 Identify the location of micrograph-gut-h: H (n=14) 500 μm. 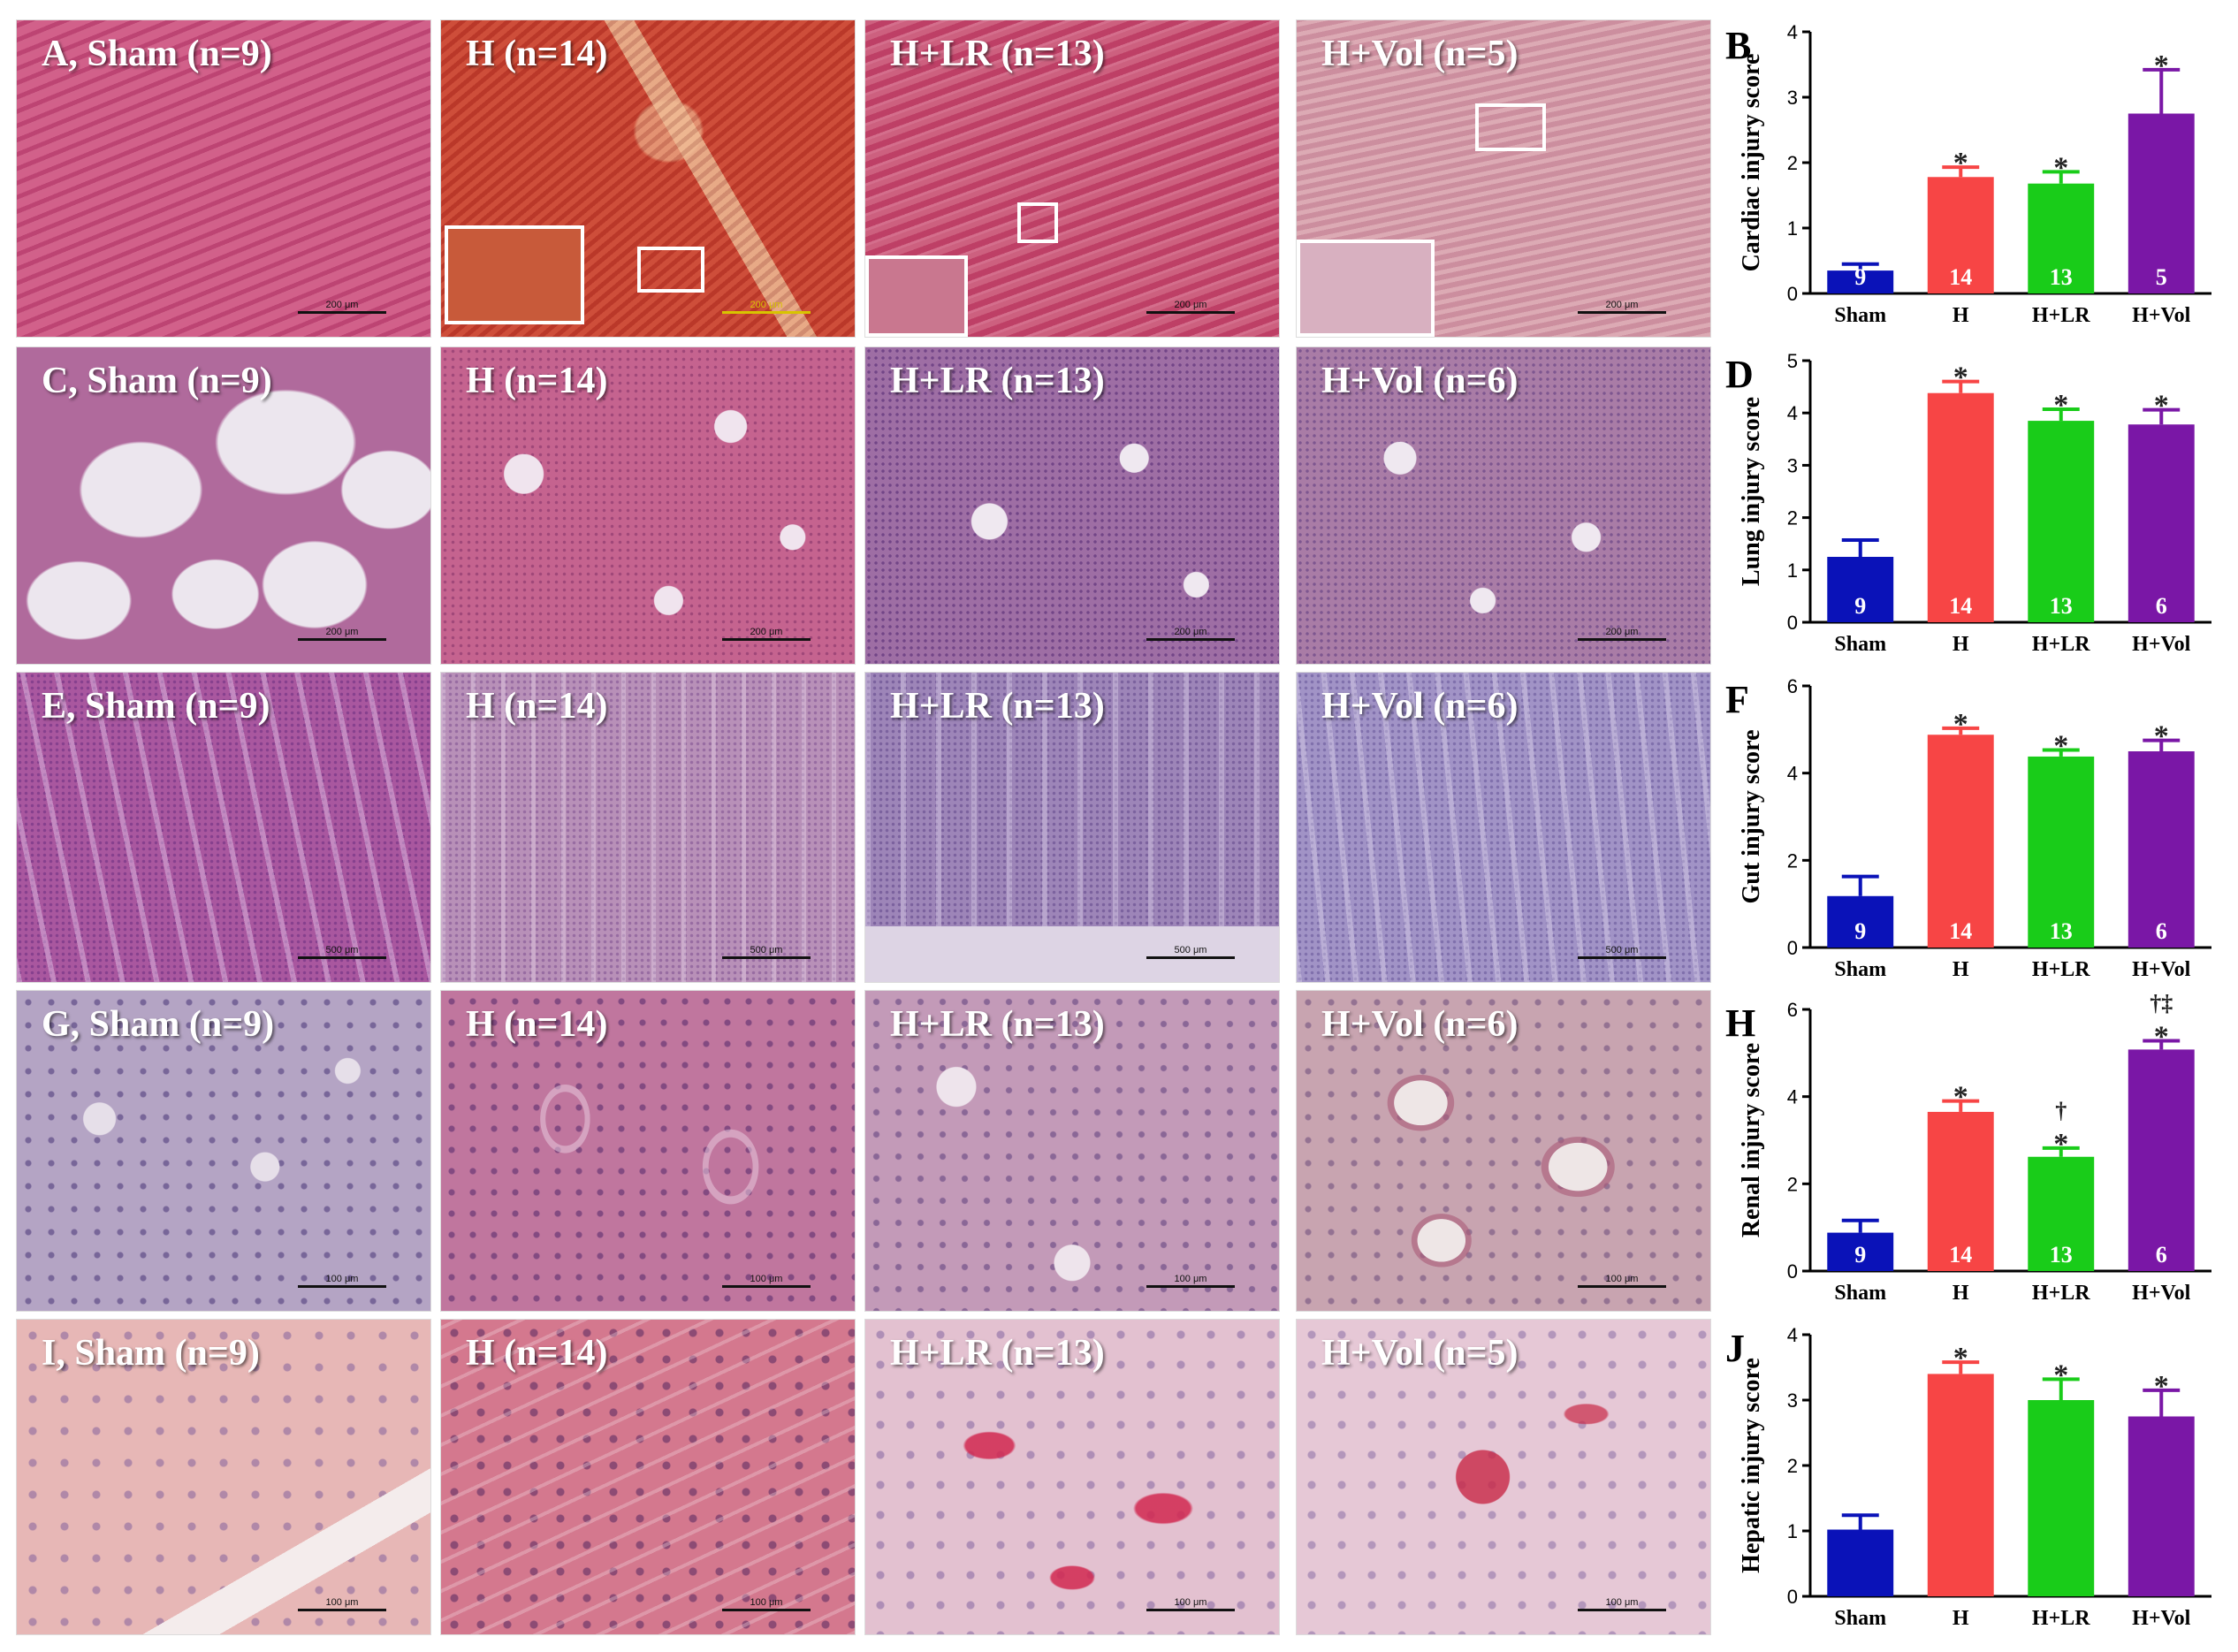
(648, 828).